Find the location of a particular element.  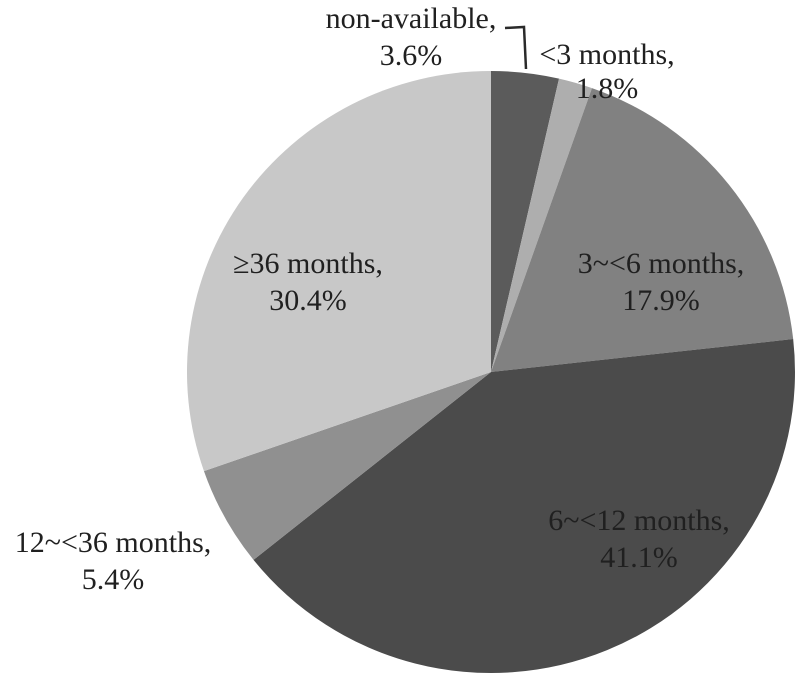

slice-label-line: <3 months, is located at coordinates (607, 54).